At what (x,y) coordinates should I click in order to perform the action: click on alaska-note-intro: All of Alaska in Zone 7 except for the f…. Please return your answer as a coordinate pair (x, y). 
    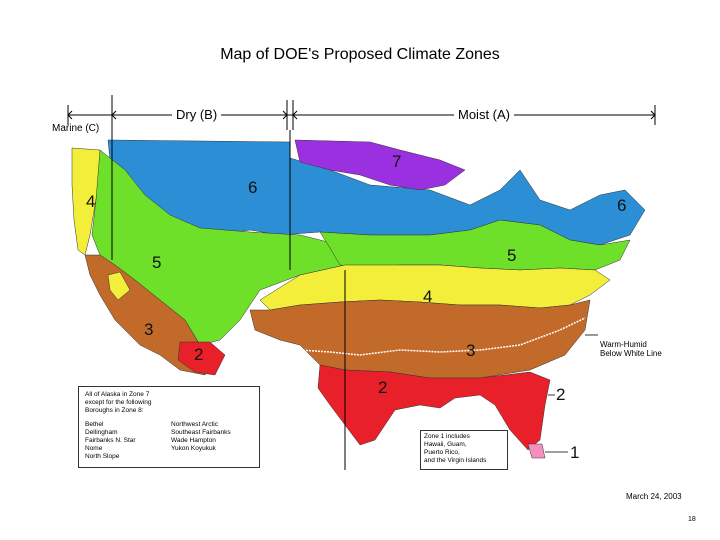
    Looking at the image, I should click on (118, 402).